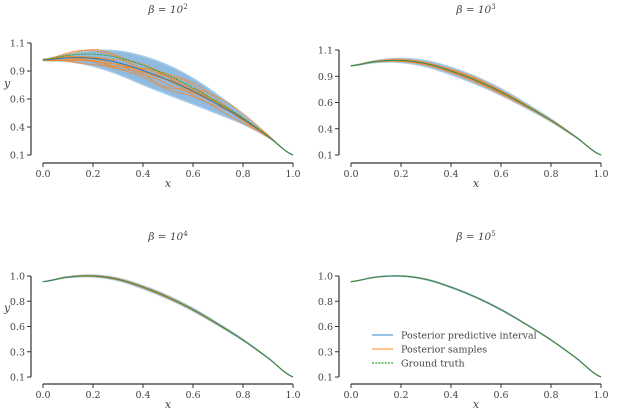 The image size is (640, 408). What do you see at coordinates (17, 352) in the screenshot?
I see `y-tick-label: 0.3` at bounding box center [17, 352].